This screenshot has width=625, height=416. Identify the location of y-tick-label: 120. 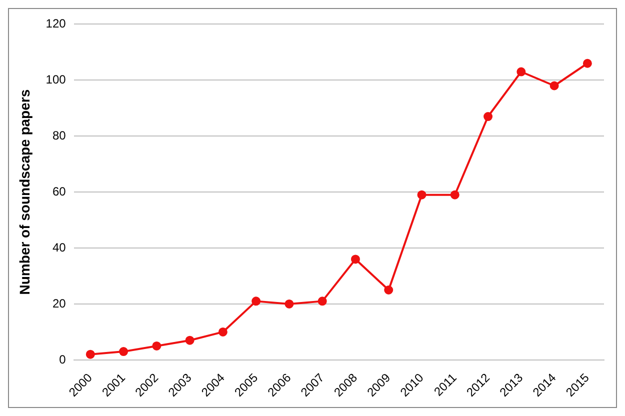
(56, 23).